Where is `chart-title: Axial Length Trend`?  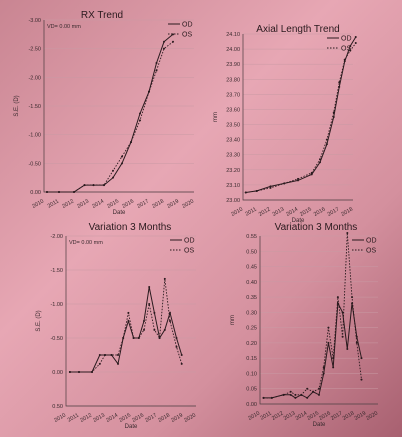 chart-title: Axial Length Trend is located at coordinates (297, 29).